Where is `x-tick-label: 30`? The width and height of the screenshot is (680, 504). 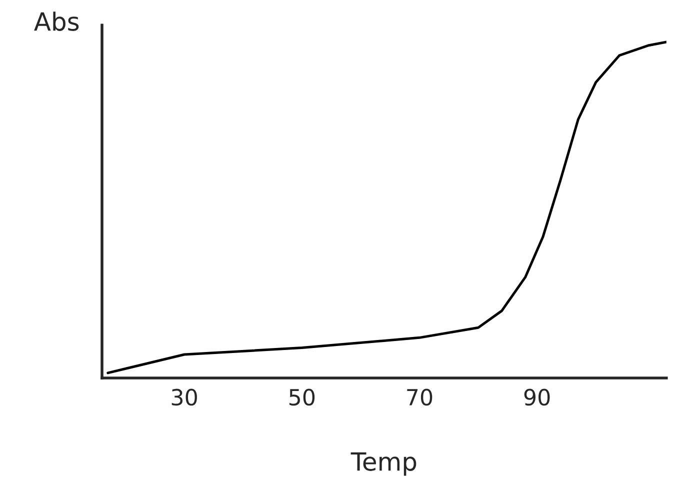
x-tick-label: 30 is located at coordinates (184, 397).